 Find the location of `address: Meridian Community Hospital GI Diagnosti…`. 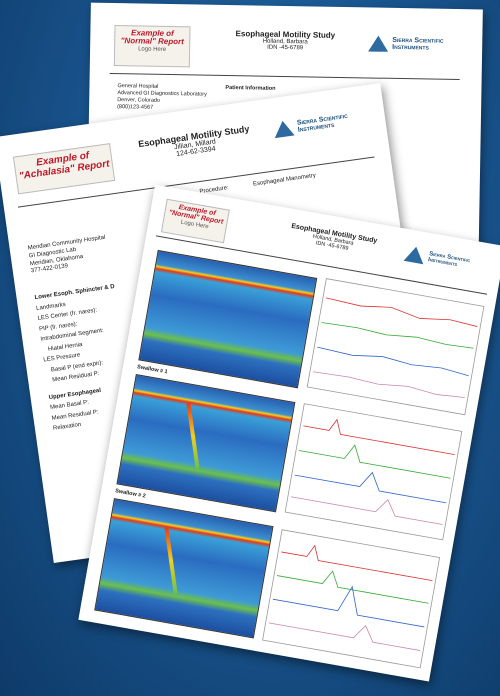

address: Meridian Community Hospital GI Diagnosti… is located at coordinates (68, 256).